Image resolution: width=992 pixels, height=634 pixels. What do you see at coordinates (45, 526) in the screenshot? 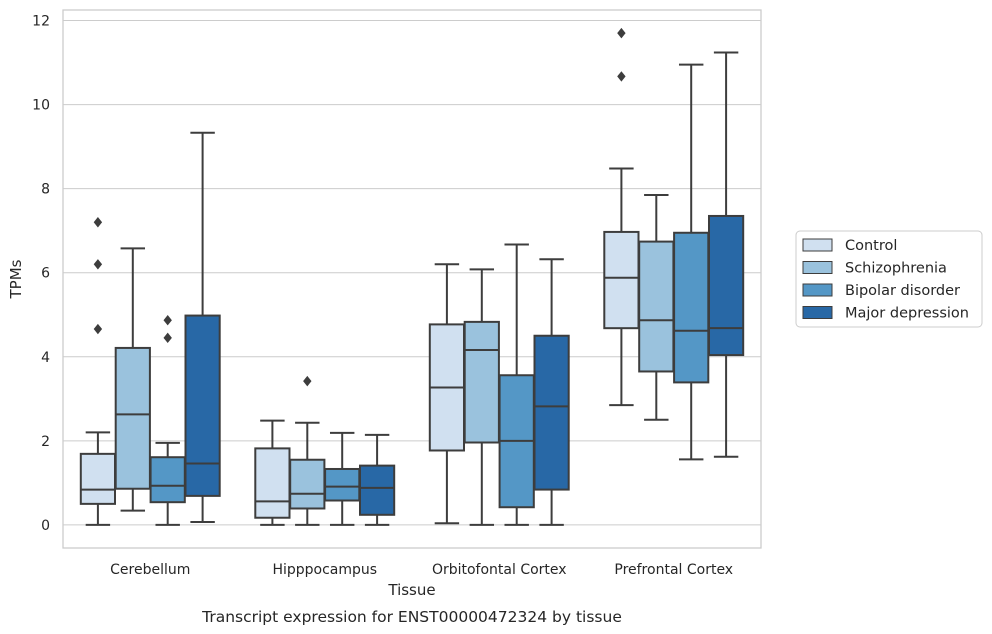
I see `y-tick-label: 0` at bounding box center [45, 526].